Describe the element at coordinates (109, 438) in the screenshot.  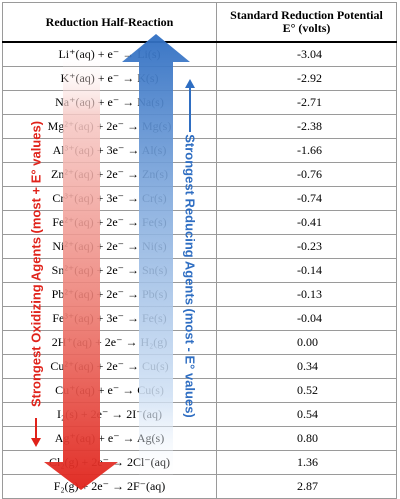
I see `reaction-cell: Ag⁺(aq) + e⁻ → Ag(s)` at that location.